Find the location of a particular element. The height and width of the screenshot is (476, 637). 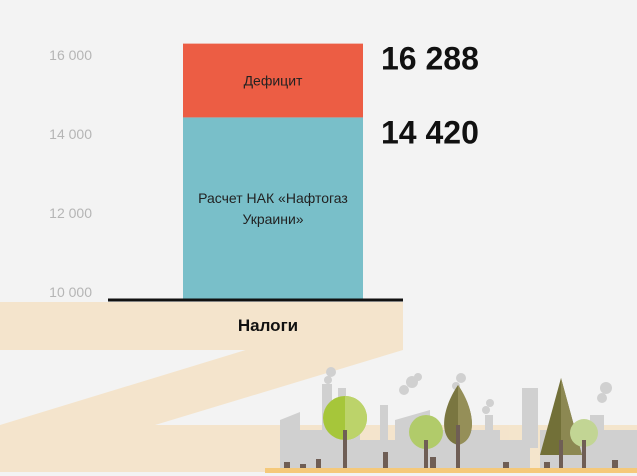

y-tick-label: 12 000 is located at coordinates (70, 213).